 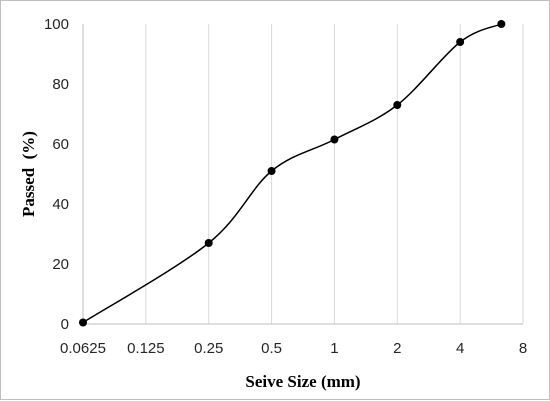 What do you see at coordinates (302, 381) in the screenshot?
I see `x-axis-title: Seive Size (mm)` at bounding box center [302, 381].